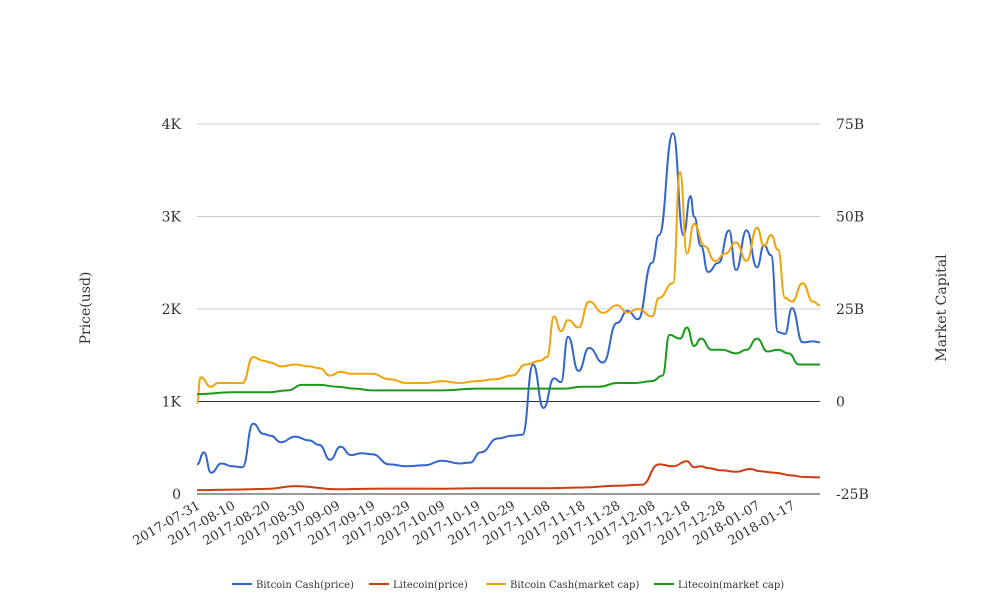 Image resolution: width=1008 pixels, height=616 pixels. I want to click on y-tick-label: 3K, so click(172, 218).